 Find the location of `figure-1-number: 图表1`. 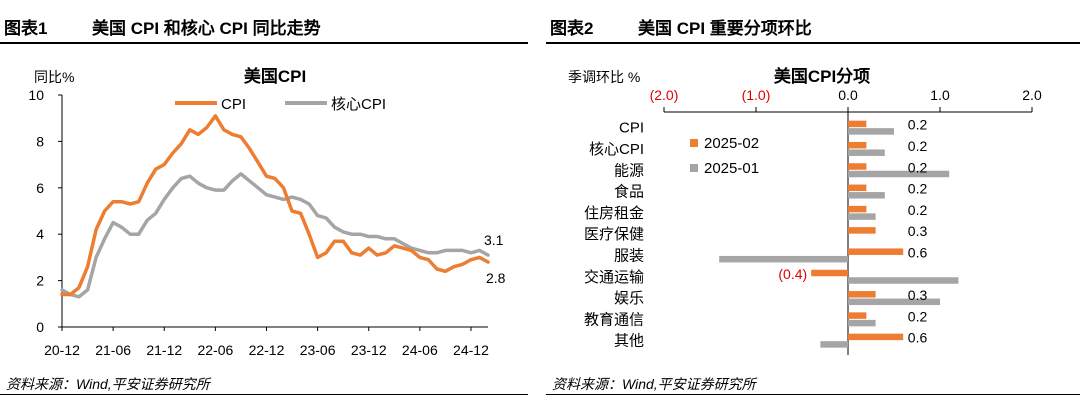

figure-1-number: 图表1 is located at coordinates (26, 28).